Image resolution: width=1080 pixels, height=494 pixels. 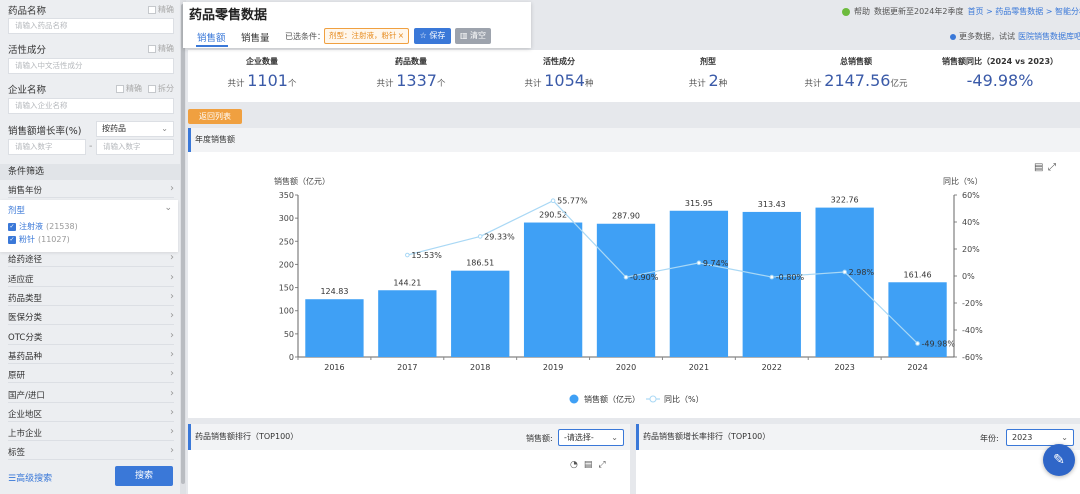 I want to click on update-note: 数据更新至2024年2季度, so click(x=919, y=11).